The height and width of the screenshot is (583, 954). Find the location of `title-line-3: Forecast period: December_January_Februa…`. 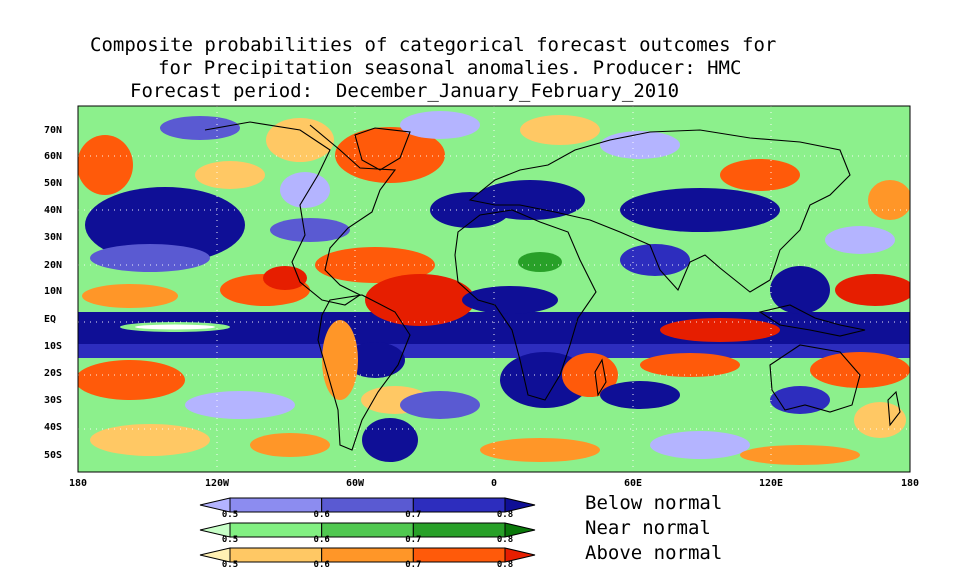

title-line-3: Forecast period: December_January_Februa… is located at coordinates (405, 91).